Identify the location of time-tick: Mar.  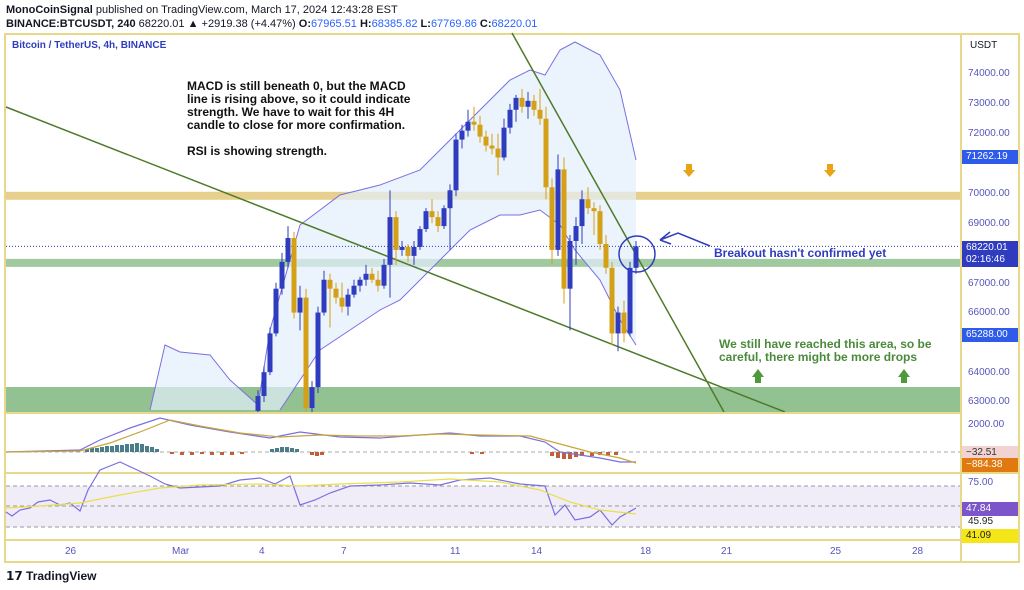
(181, 551).